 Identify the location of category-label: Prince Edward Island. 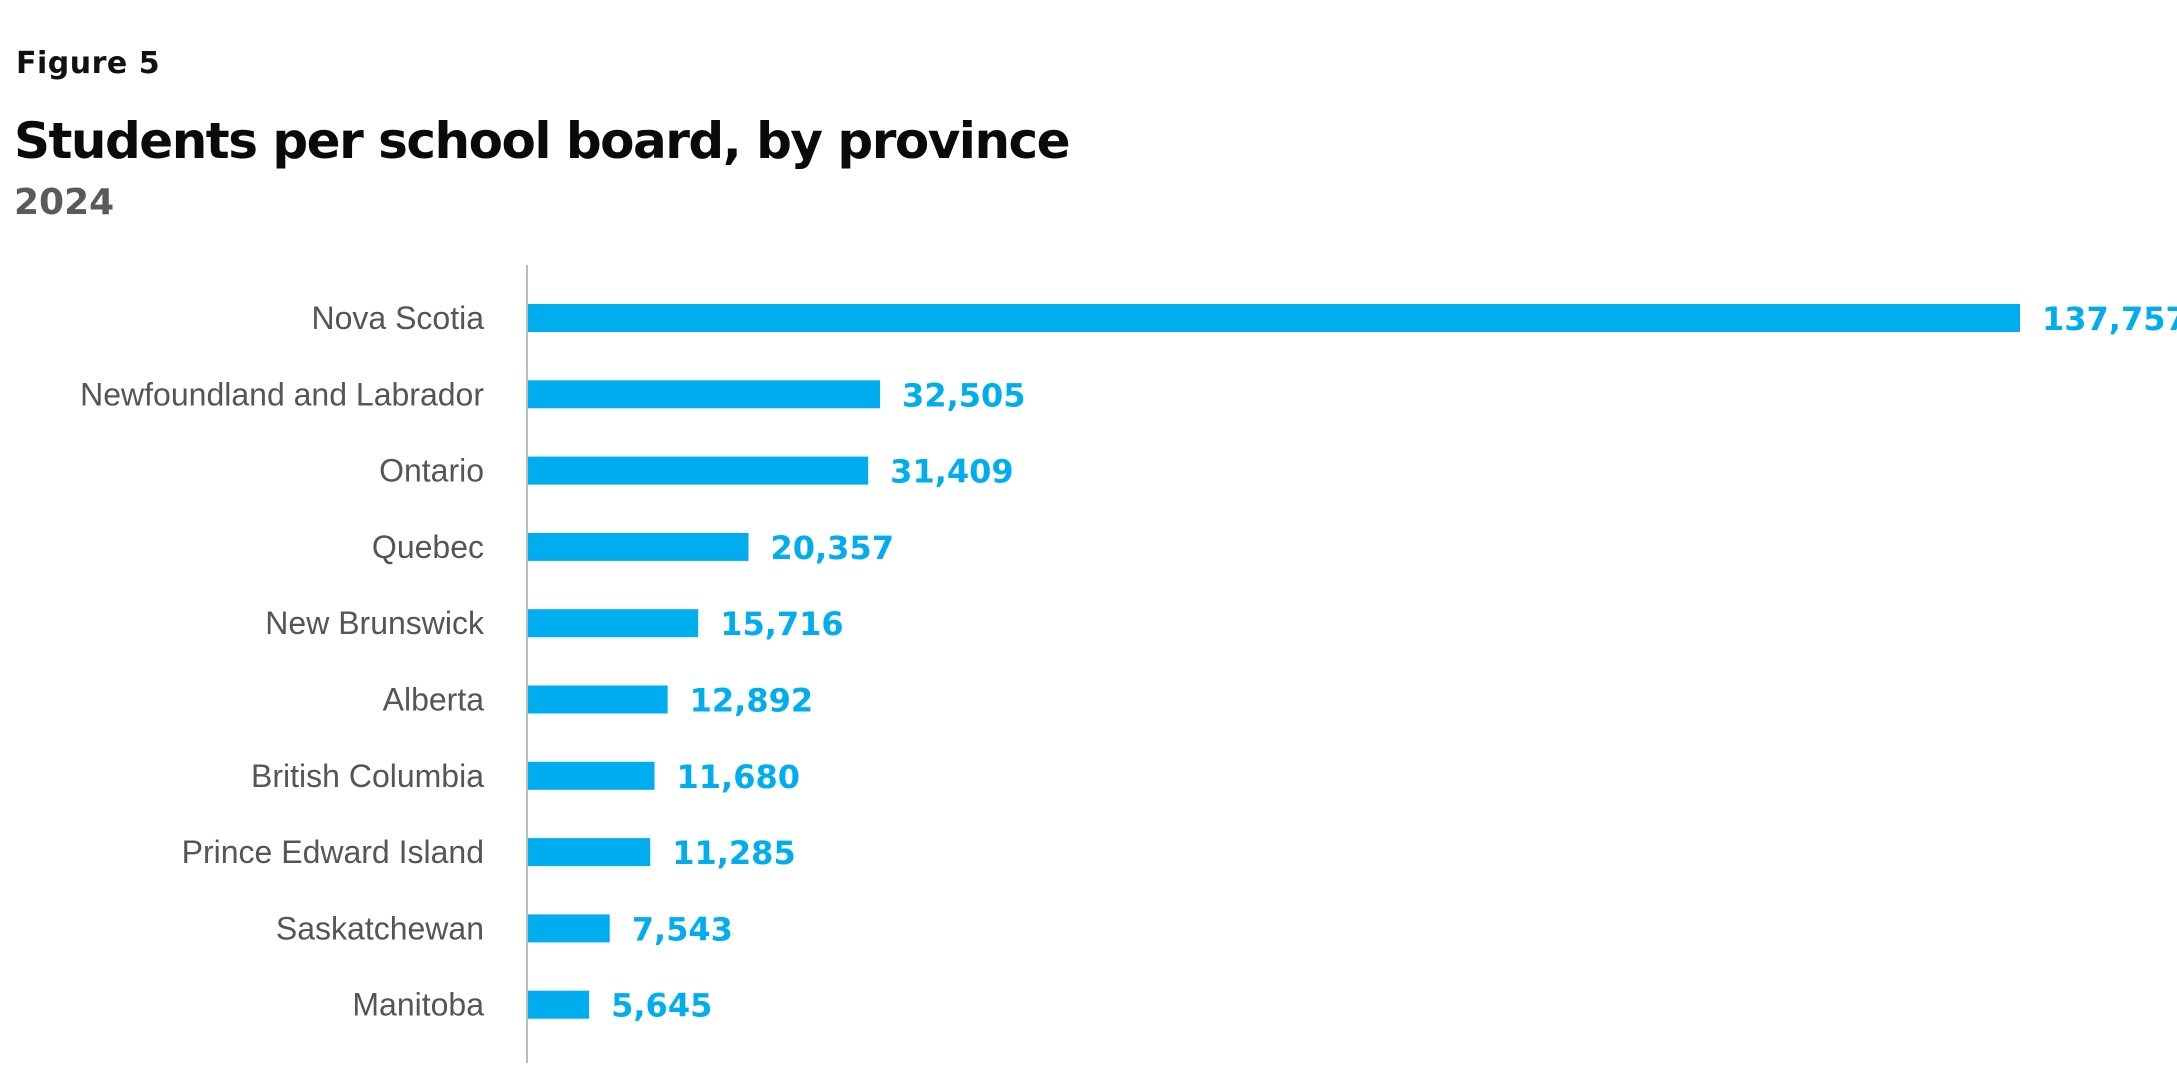
(333, 852).